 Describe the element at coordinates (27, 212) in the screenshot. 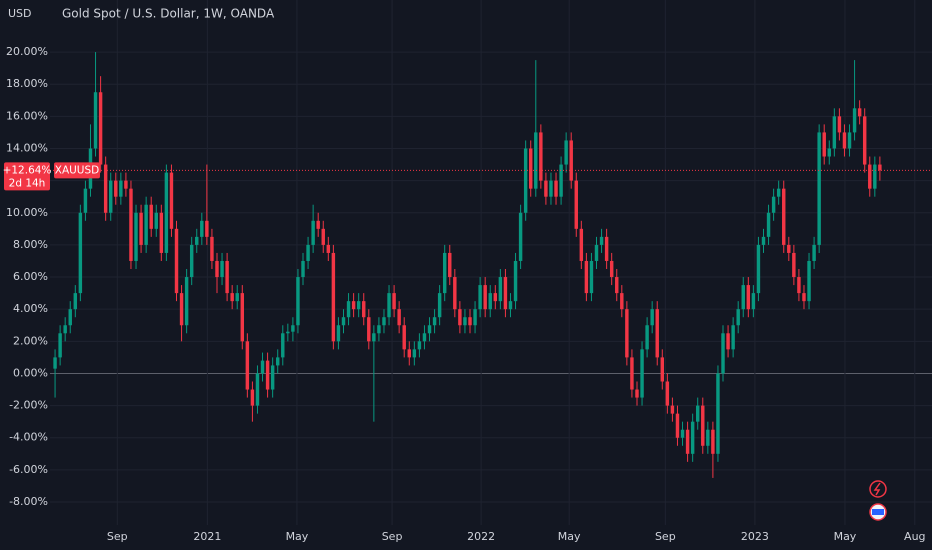

I see `y-tick-label: 10.00%` at that location.